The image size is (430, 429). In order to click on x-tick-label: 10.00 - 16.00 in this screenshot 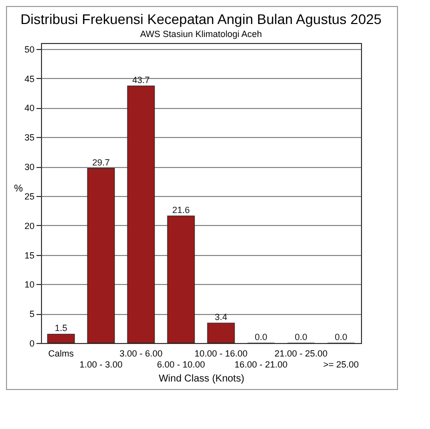, I will do `click(221, 353)`.